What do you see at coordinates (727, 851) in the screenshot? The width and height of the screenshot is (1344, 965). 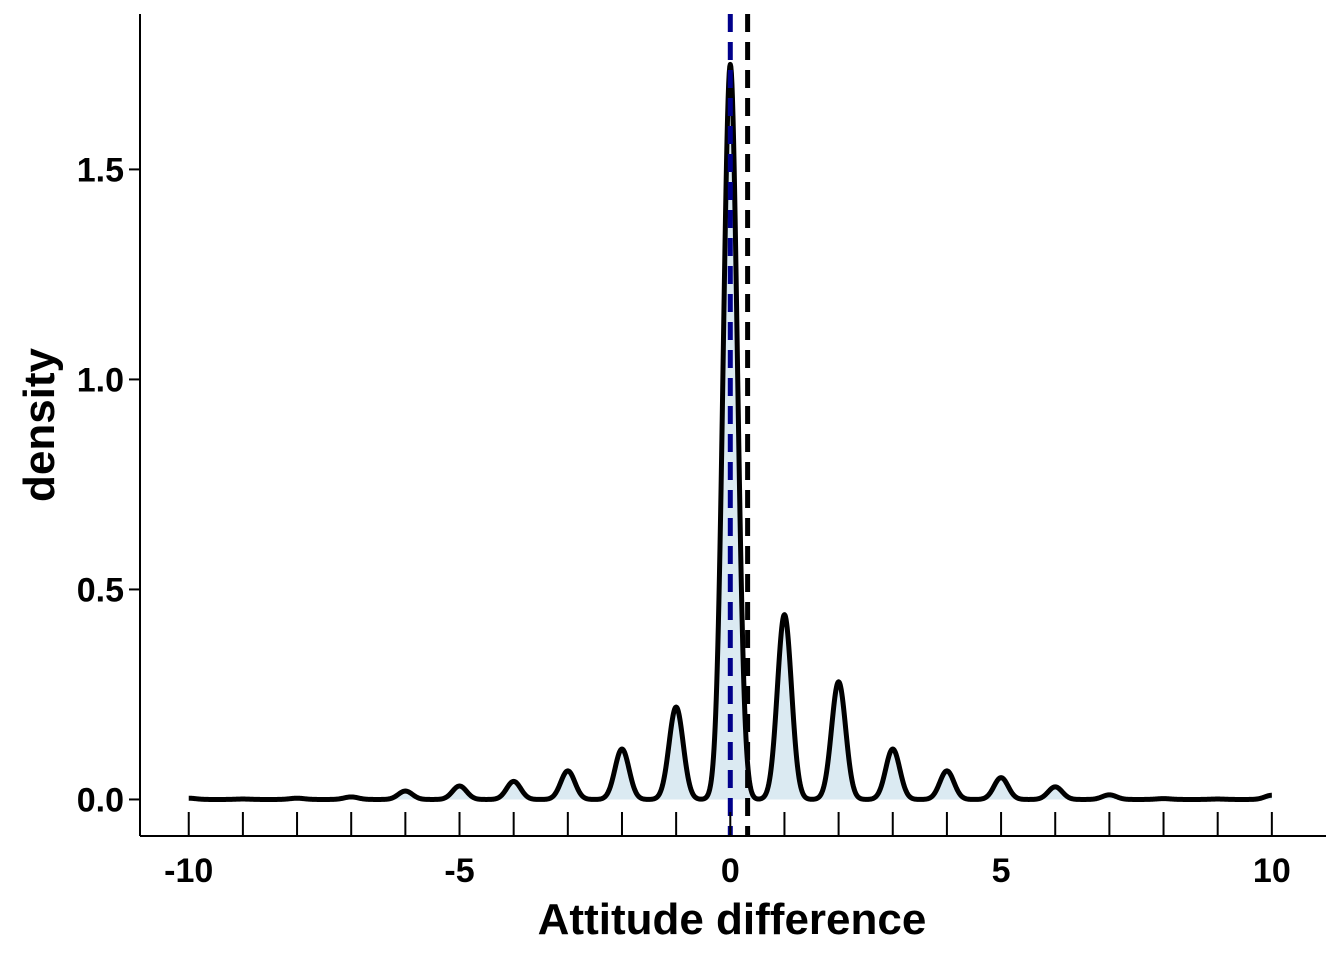 I see `x-axis-ticks: -10 -5 0 5 10` at bounding box center [727, 851].